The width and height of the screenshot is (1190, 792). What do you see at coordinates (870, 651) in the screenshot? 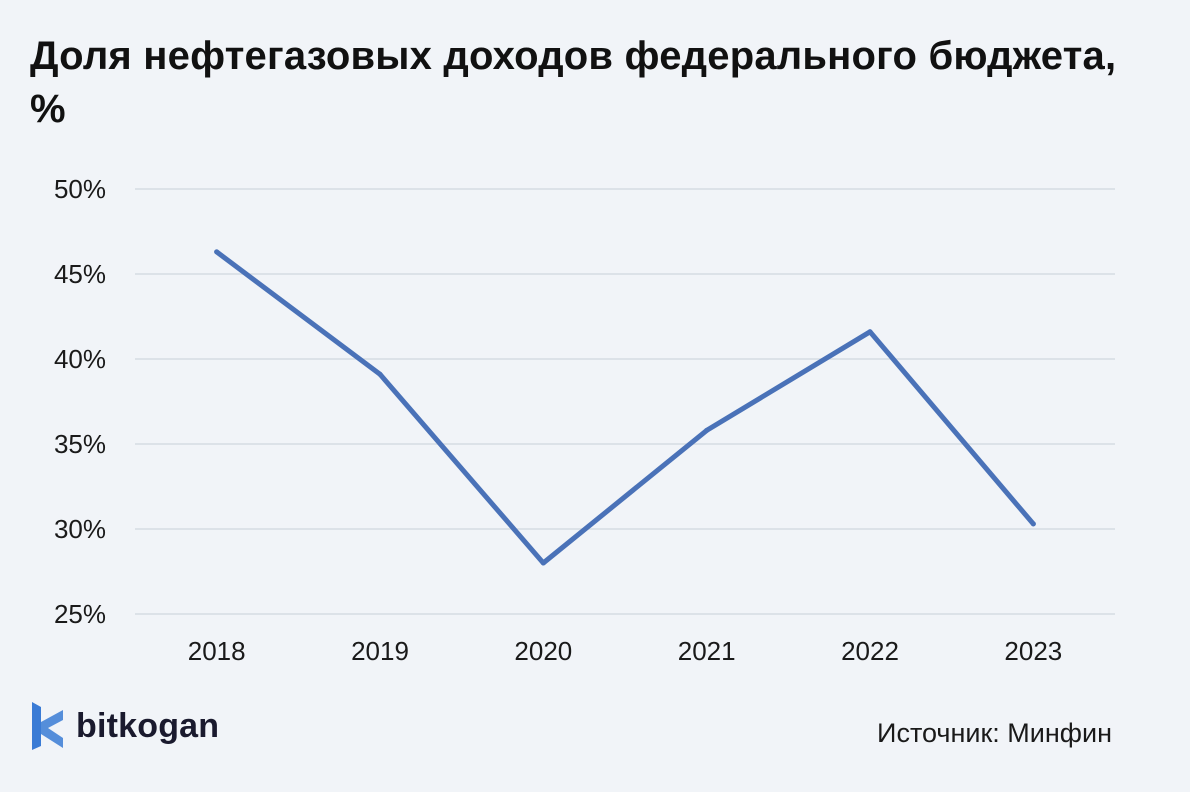
I see `x-tick-label: 2022` at bounding box center [870, 651].